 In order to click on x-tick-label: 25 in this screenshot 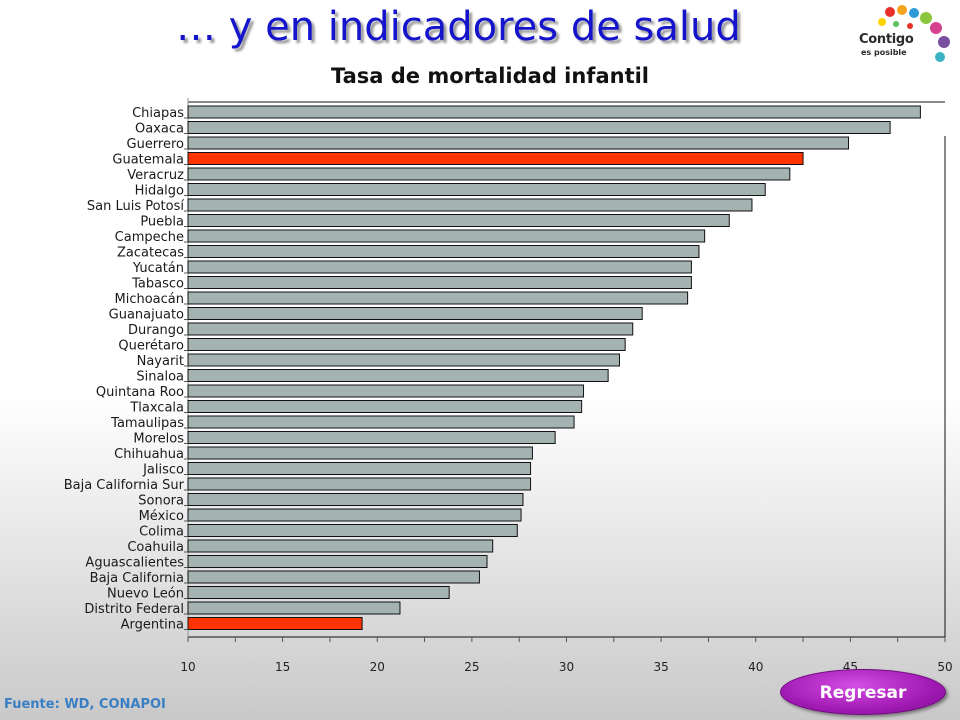, I will do `click(471, 667)`.